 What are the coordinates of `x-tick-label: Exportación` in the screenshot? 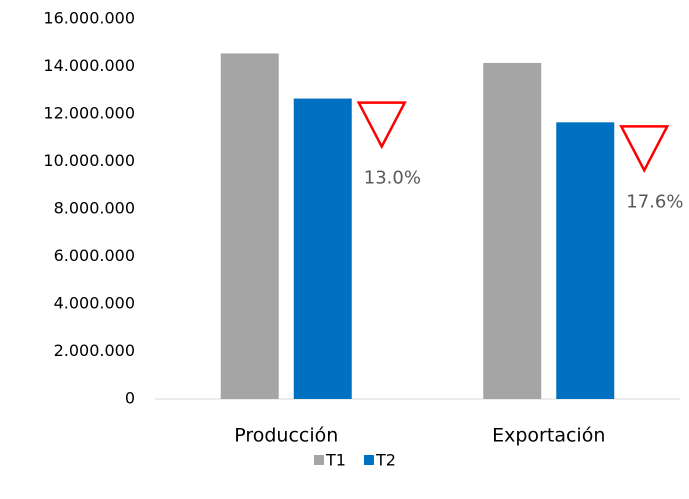 It's located at (548, 436).